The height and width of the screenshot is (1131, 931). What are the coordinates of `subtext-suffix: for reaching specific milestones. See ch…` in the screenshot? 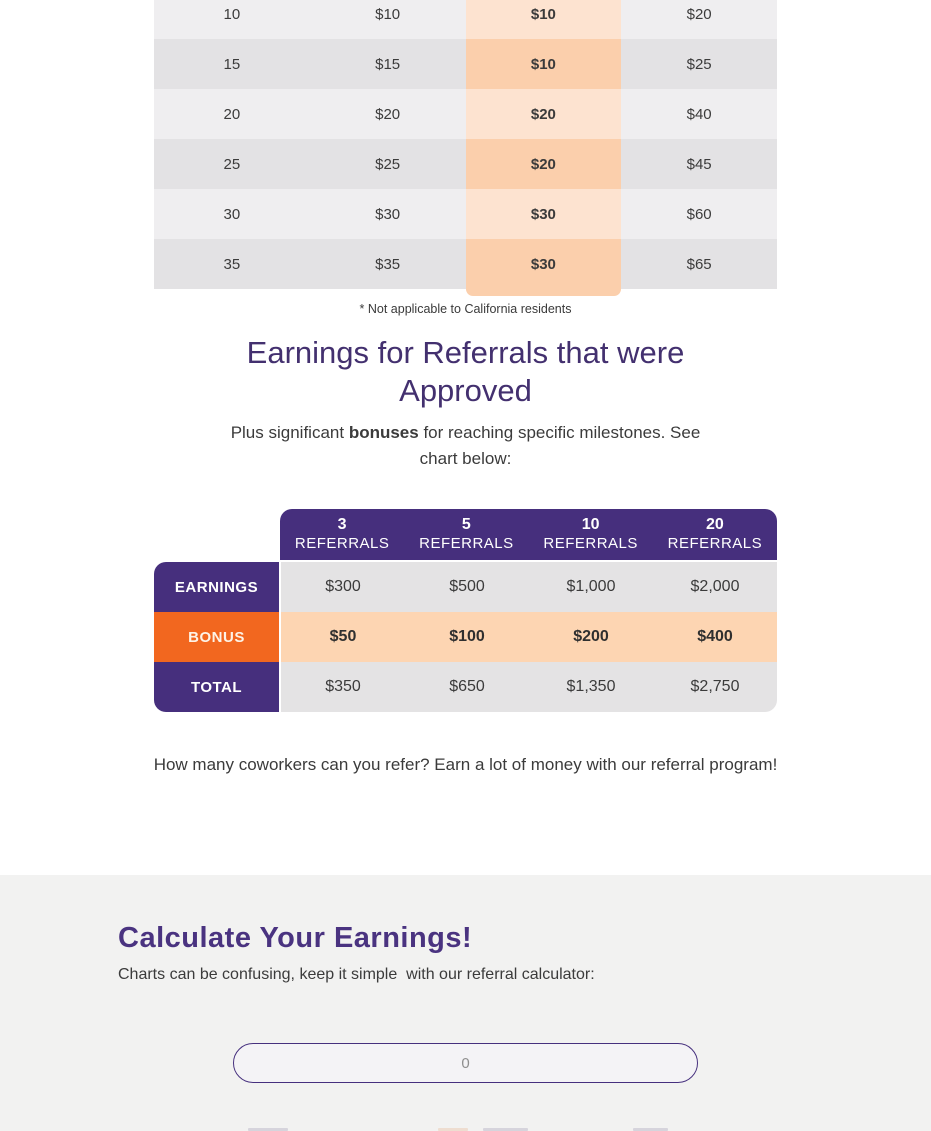 It's located at (559, 445).